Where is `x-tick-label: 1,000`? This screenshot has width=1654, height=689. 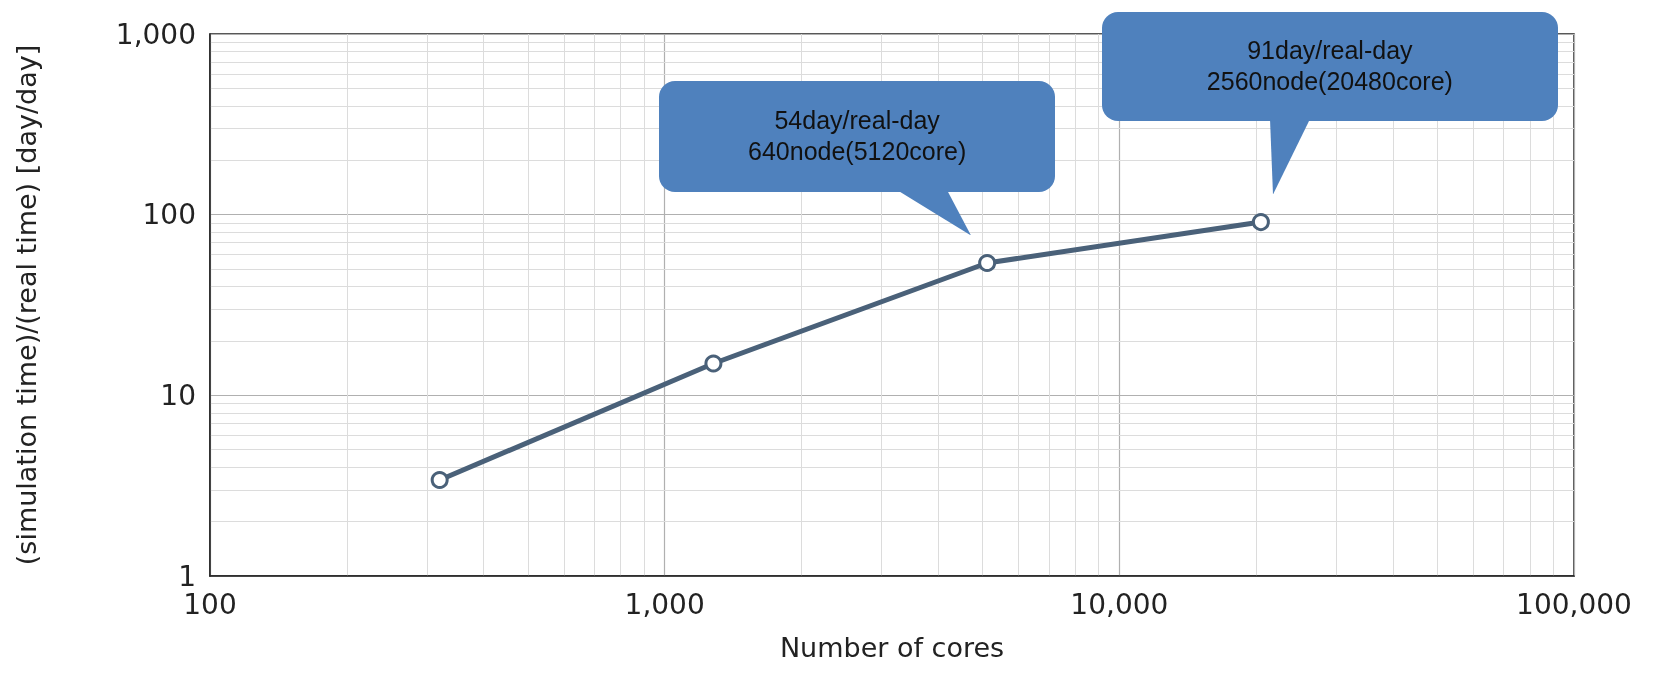 x-tick-label: 1,000 is located at coordinates (664, 604).